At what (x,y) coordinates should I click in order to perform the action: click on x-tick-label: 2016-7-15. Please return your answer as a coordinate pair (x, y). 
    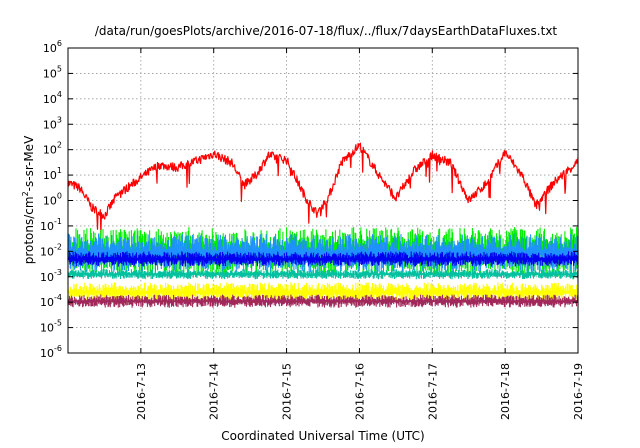
    Looking at the image, I should click on (287, 391).